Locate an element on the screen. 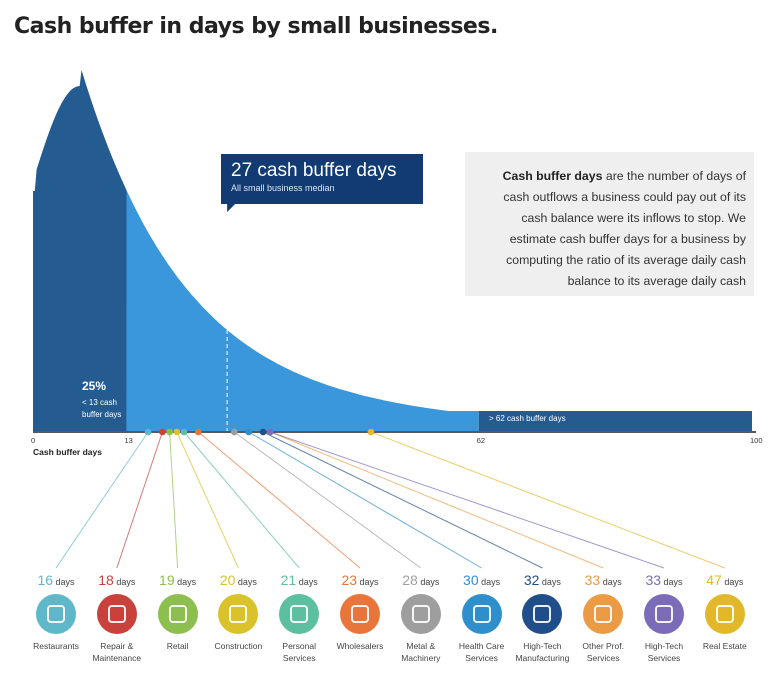 This screenshot has width=768, height=682. industry-days: 18 days is located at coordinates (117, 580).